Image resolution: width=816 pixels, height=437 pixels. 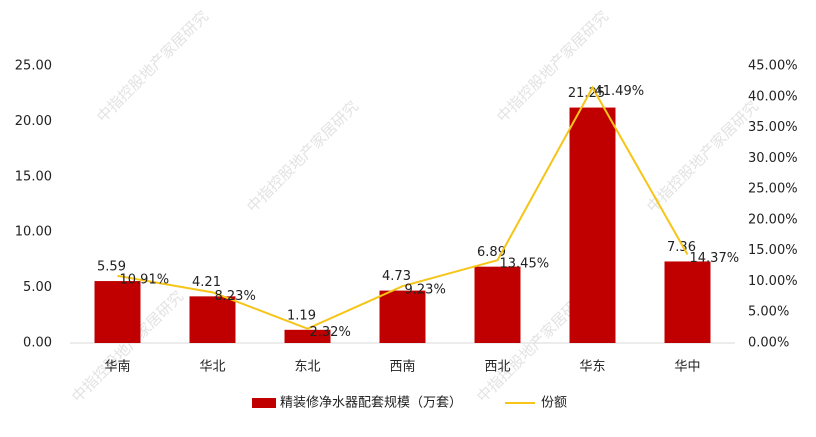 What do you see at coordinates (773, 66) in the screenshot?
I see `y2-tick-label: 45.00%` at bounding box center [773, 66].